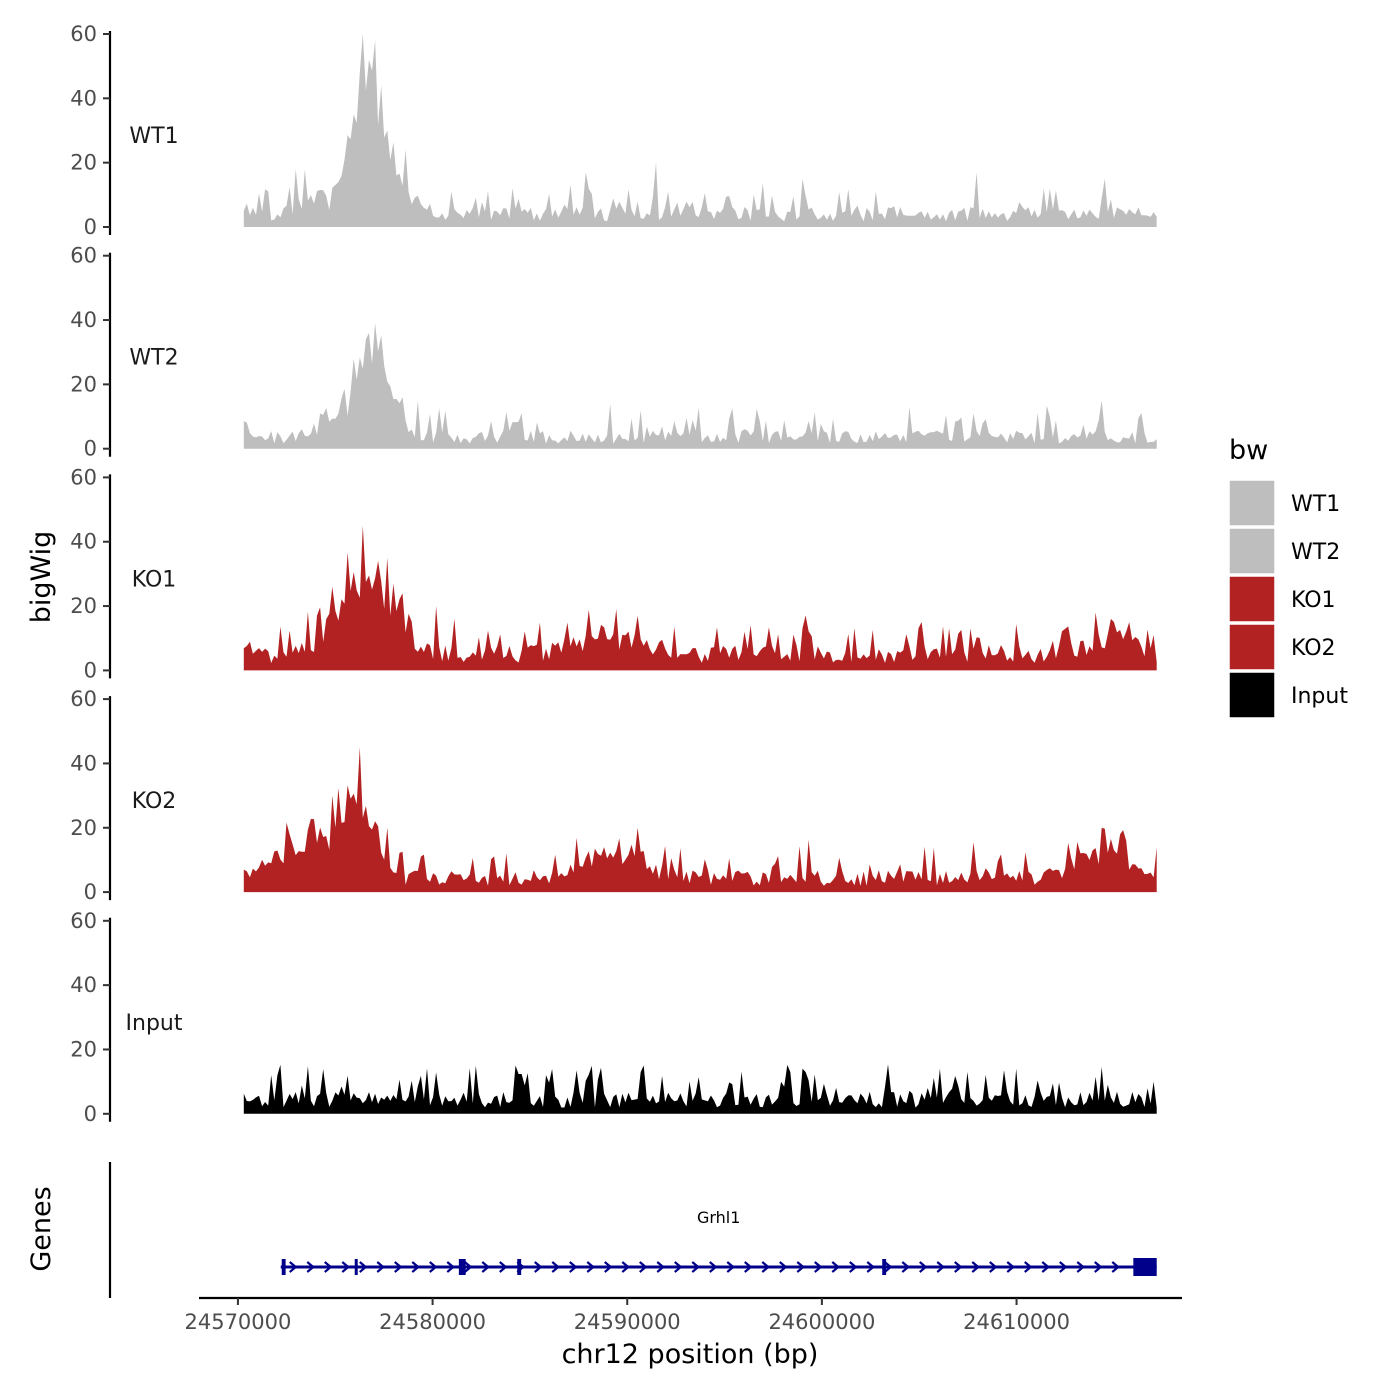 The height and width of the screenshot is (1400, 1400). I want to click on x-tick-label: 24570000, so click(237, 1322).